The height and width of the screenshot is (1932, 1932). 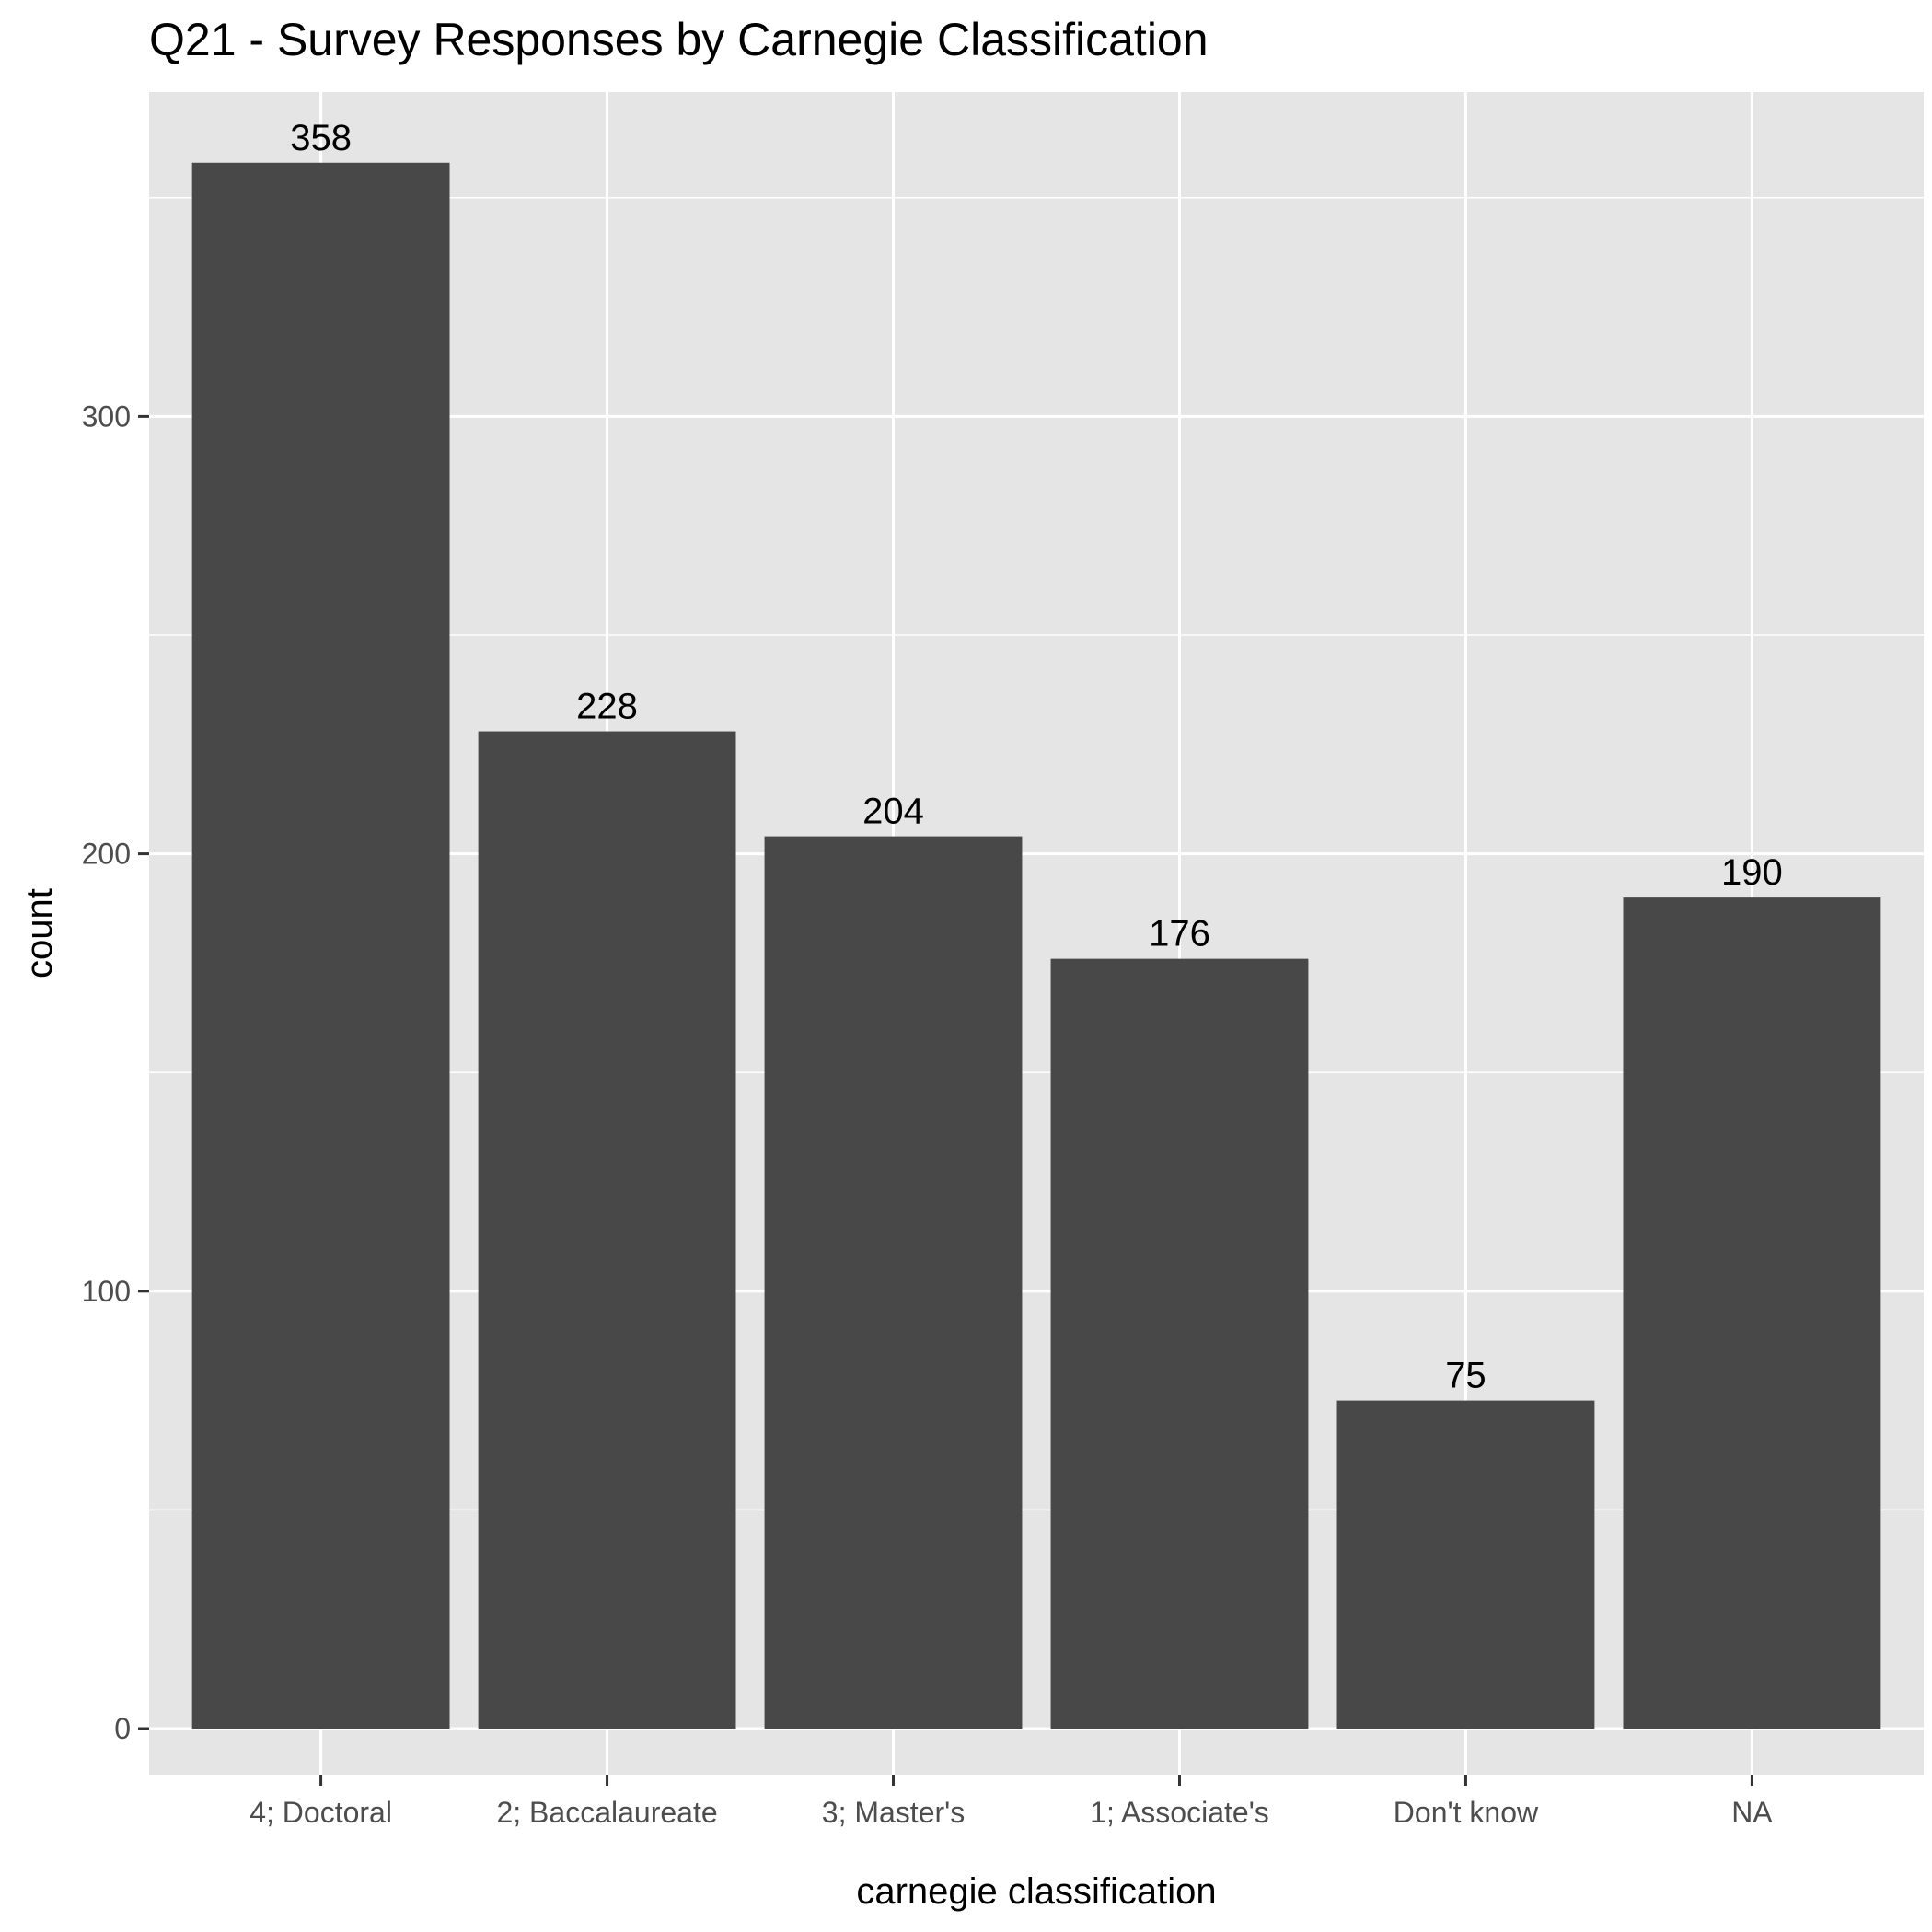 I want to click on data-label: 358, so click(x=321, y=138).